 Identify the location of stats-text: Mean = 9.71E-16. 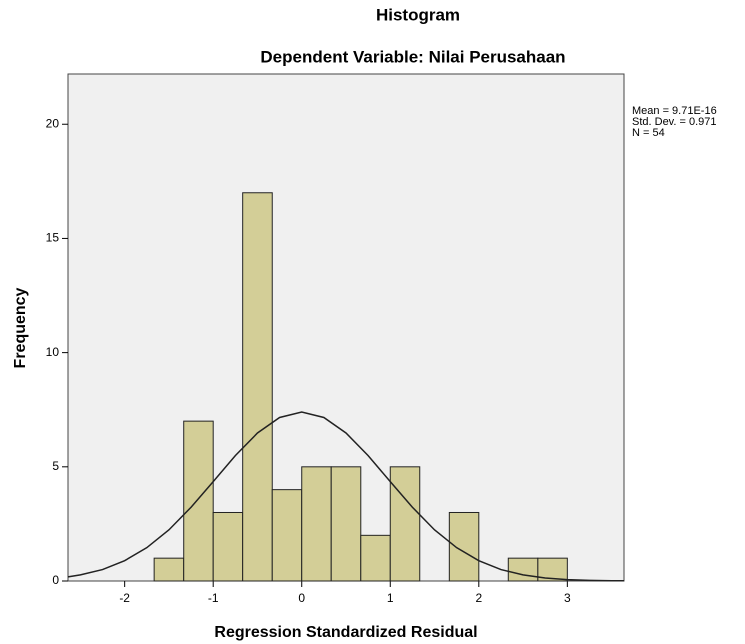
(674, 111).